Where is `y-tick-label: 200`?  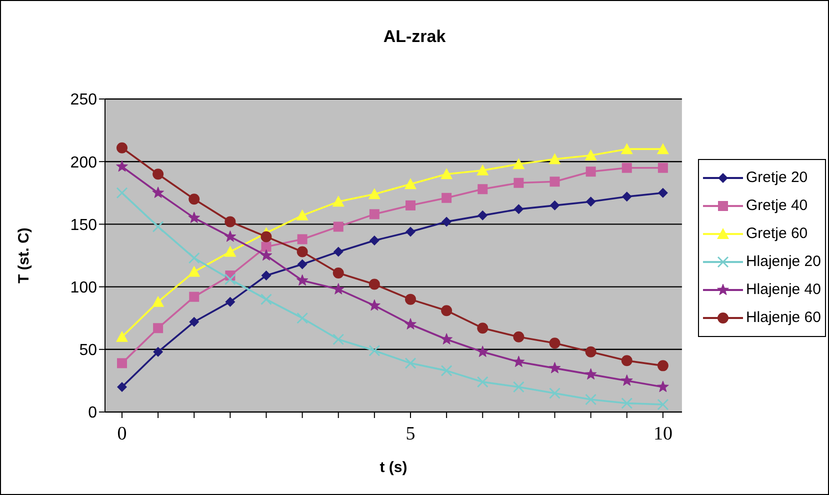 y-tick-label: 200 is located at coordinates (84, 163).